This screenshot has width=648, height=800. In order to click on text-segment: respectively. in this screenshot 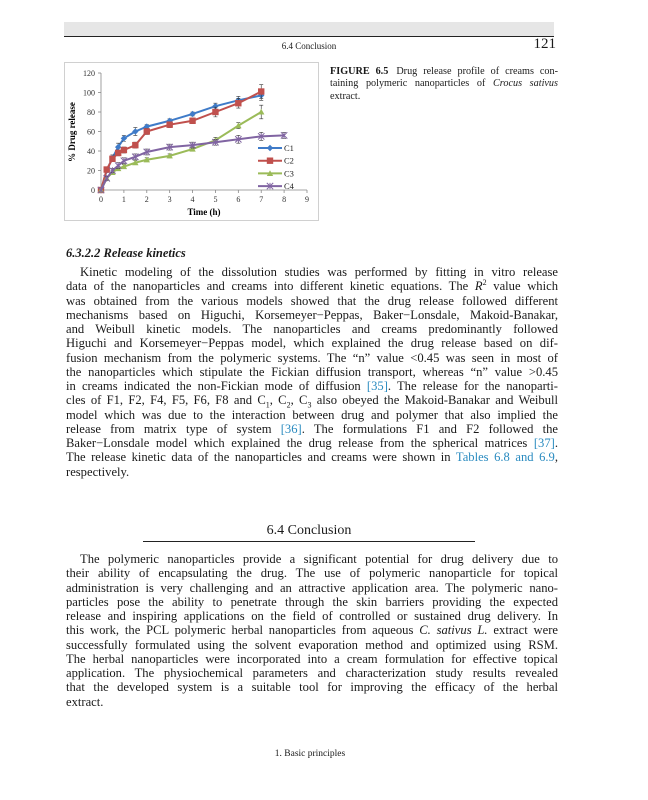, I will do `click(98, 471)`.